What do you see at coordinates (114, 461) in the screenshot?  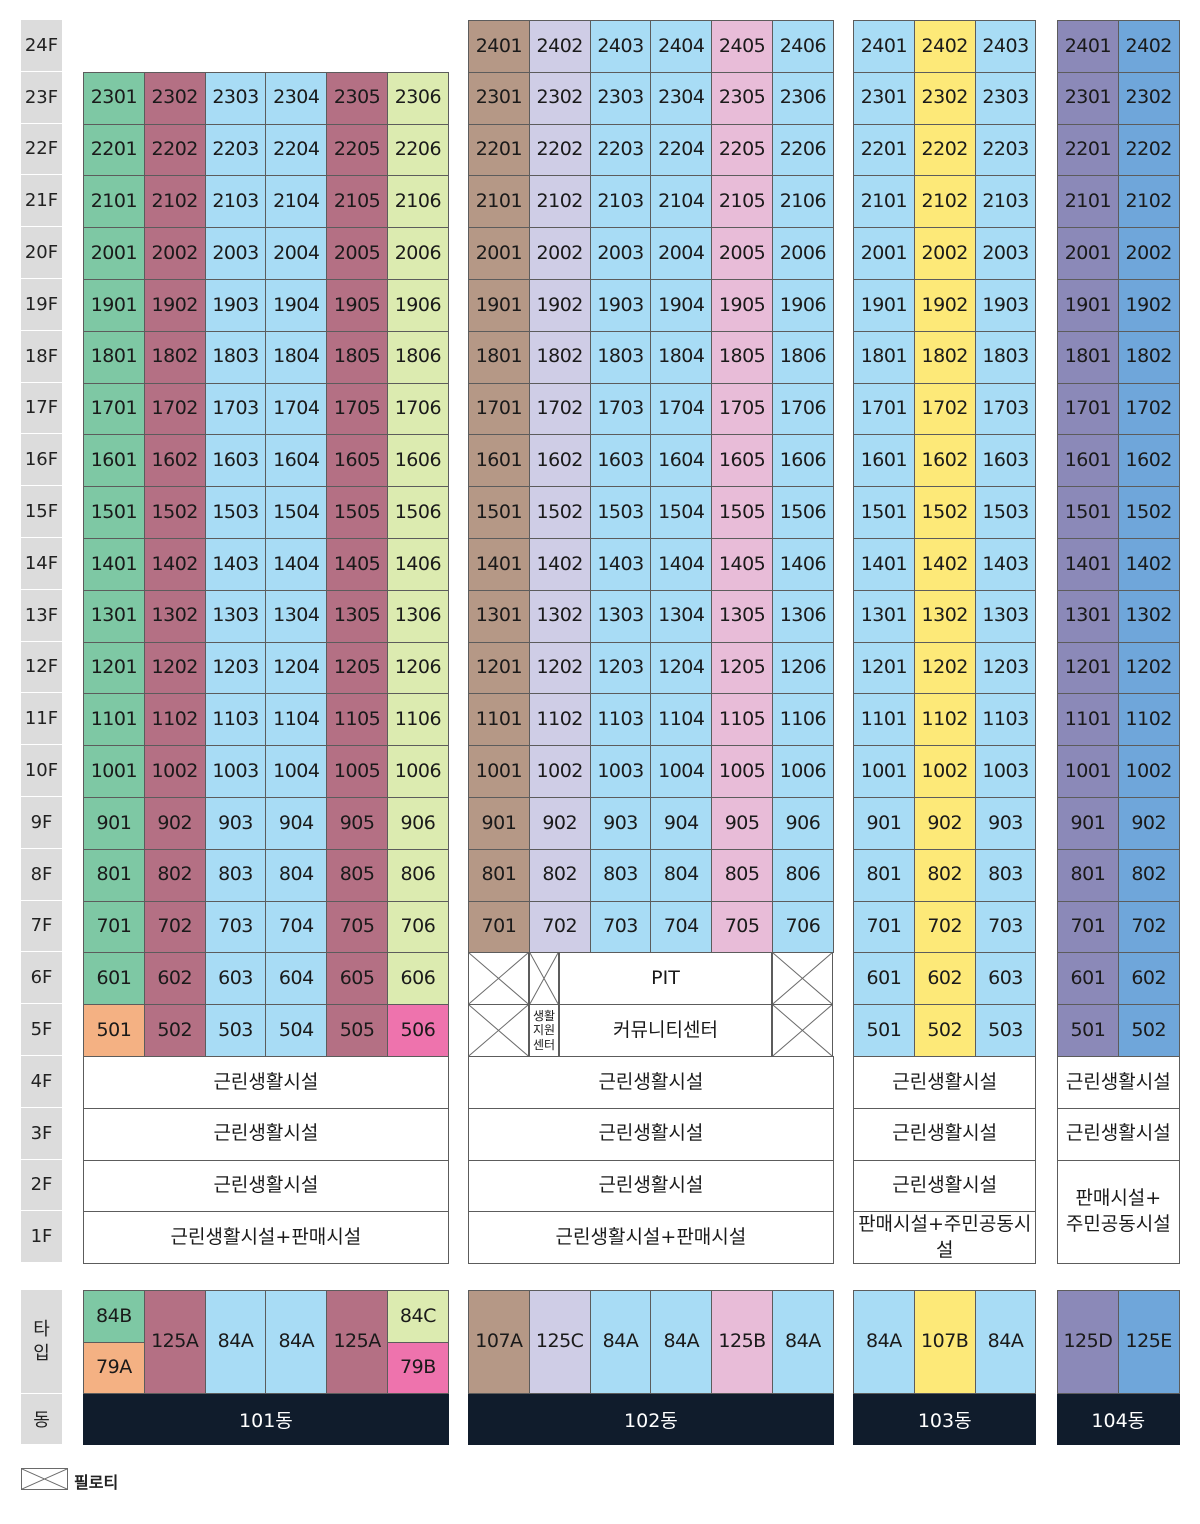 I see `unit-cell: 1601` at bounding box center [114, 461].